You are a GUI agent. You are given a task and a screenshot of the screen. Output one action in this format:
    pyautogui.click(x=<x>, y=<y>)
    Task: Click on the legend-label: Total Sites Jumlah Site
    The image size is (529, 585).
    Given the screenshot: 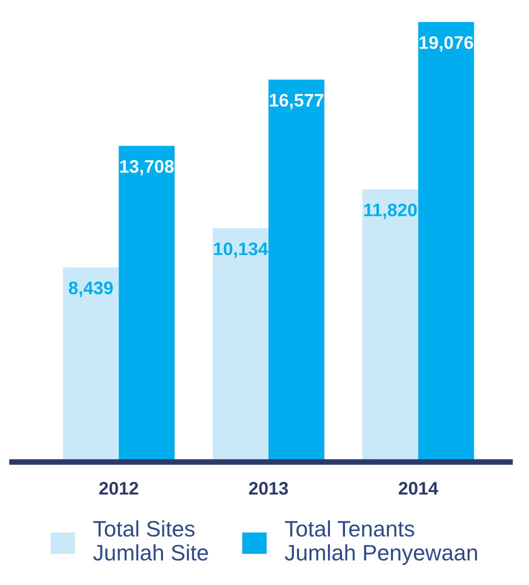 What is the action you would take?
    pyautogui.click(x=150, y=540)
    